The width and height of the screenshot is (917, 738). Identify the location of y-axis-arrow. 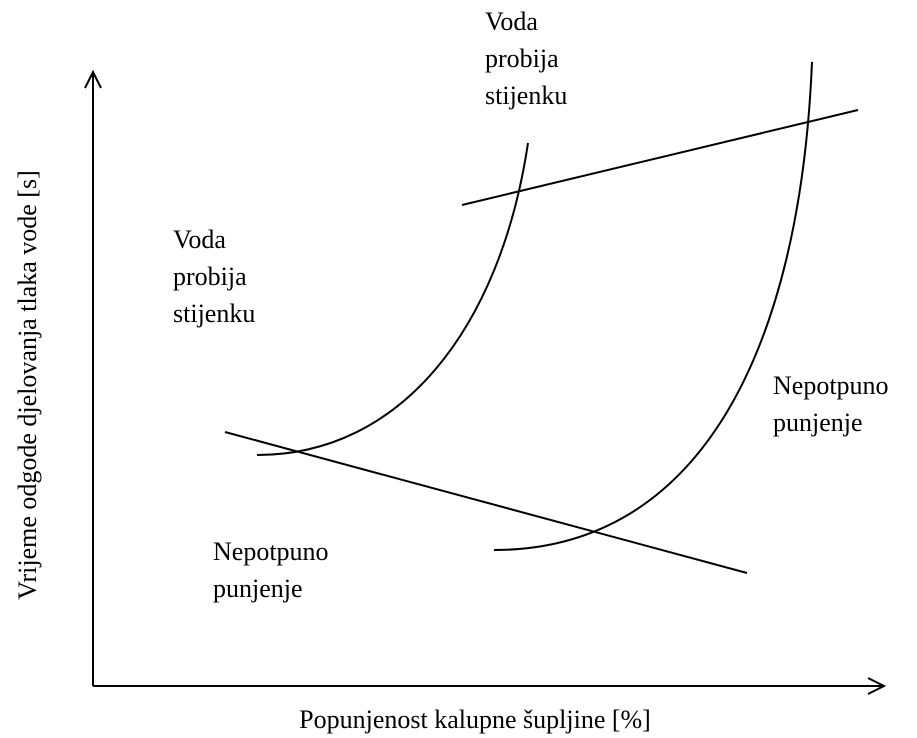
(93, 79).